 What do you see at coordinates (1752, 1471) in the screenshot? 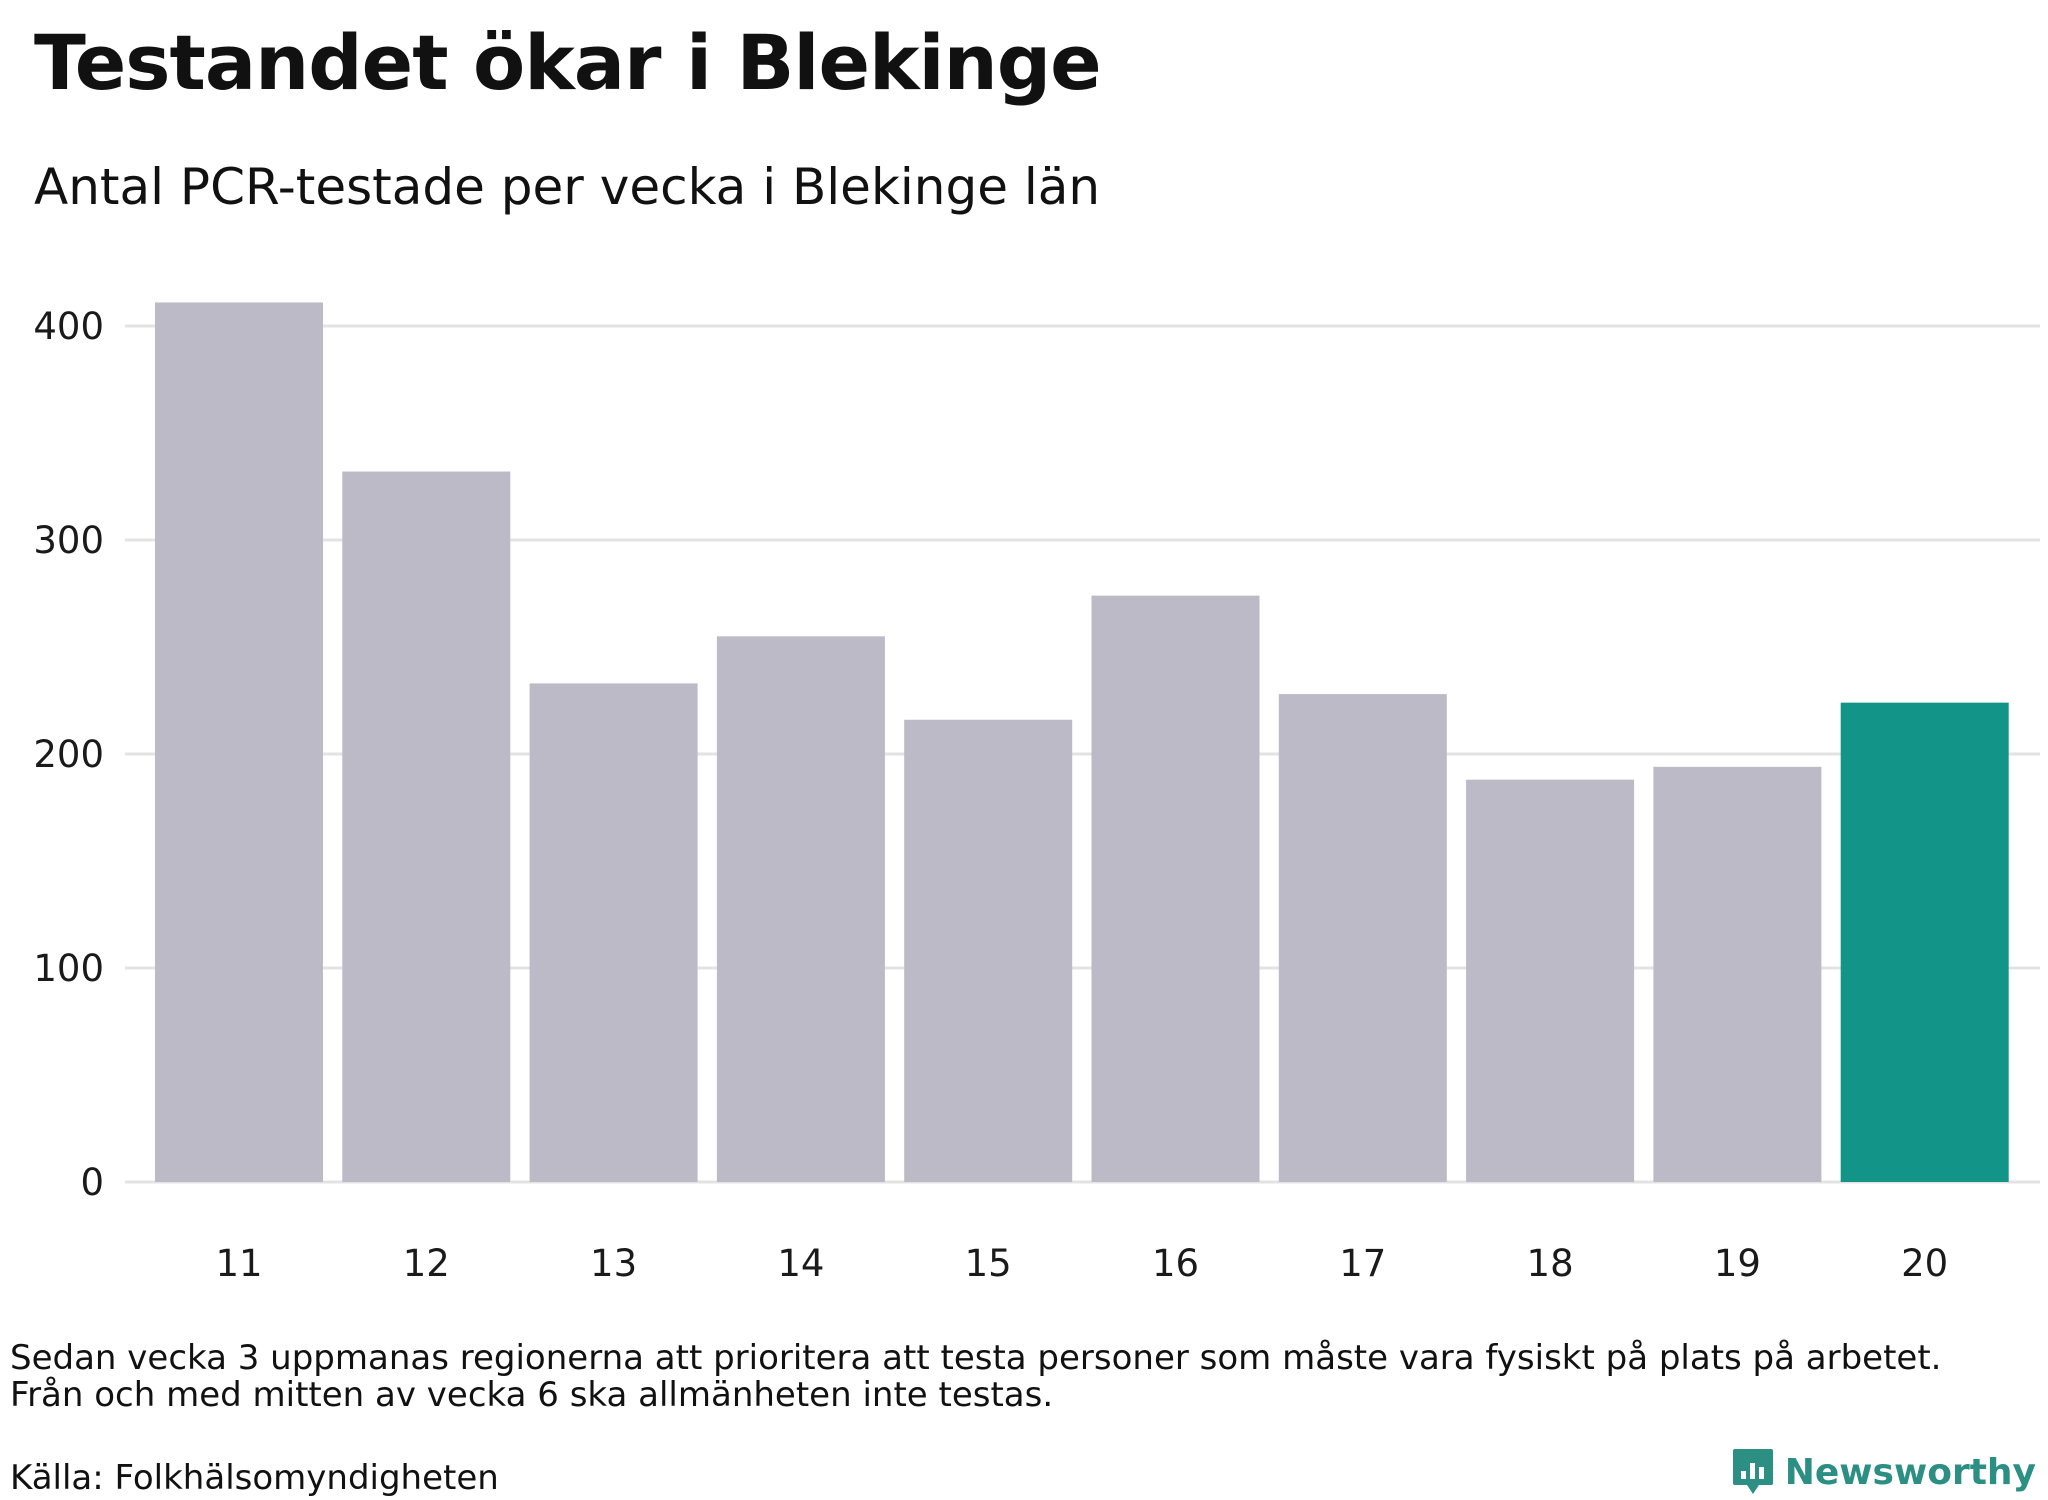
I see `bar-chart-speech-bubble-icon` at bounding box center [1752, 1471].